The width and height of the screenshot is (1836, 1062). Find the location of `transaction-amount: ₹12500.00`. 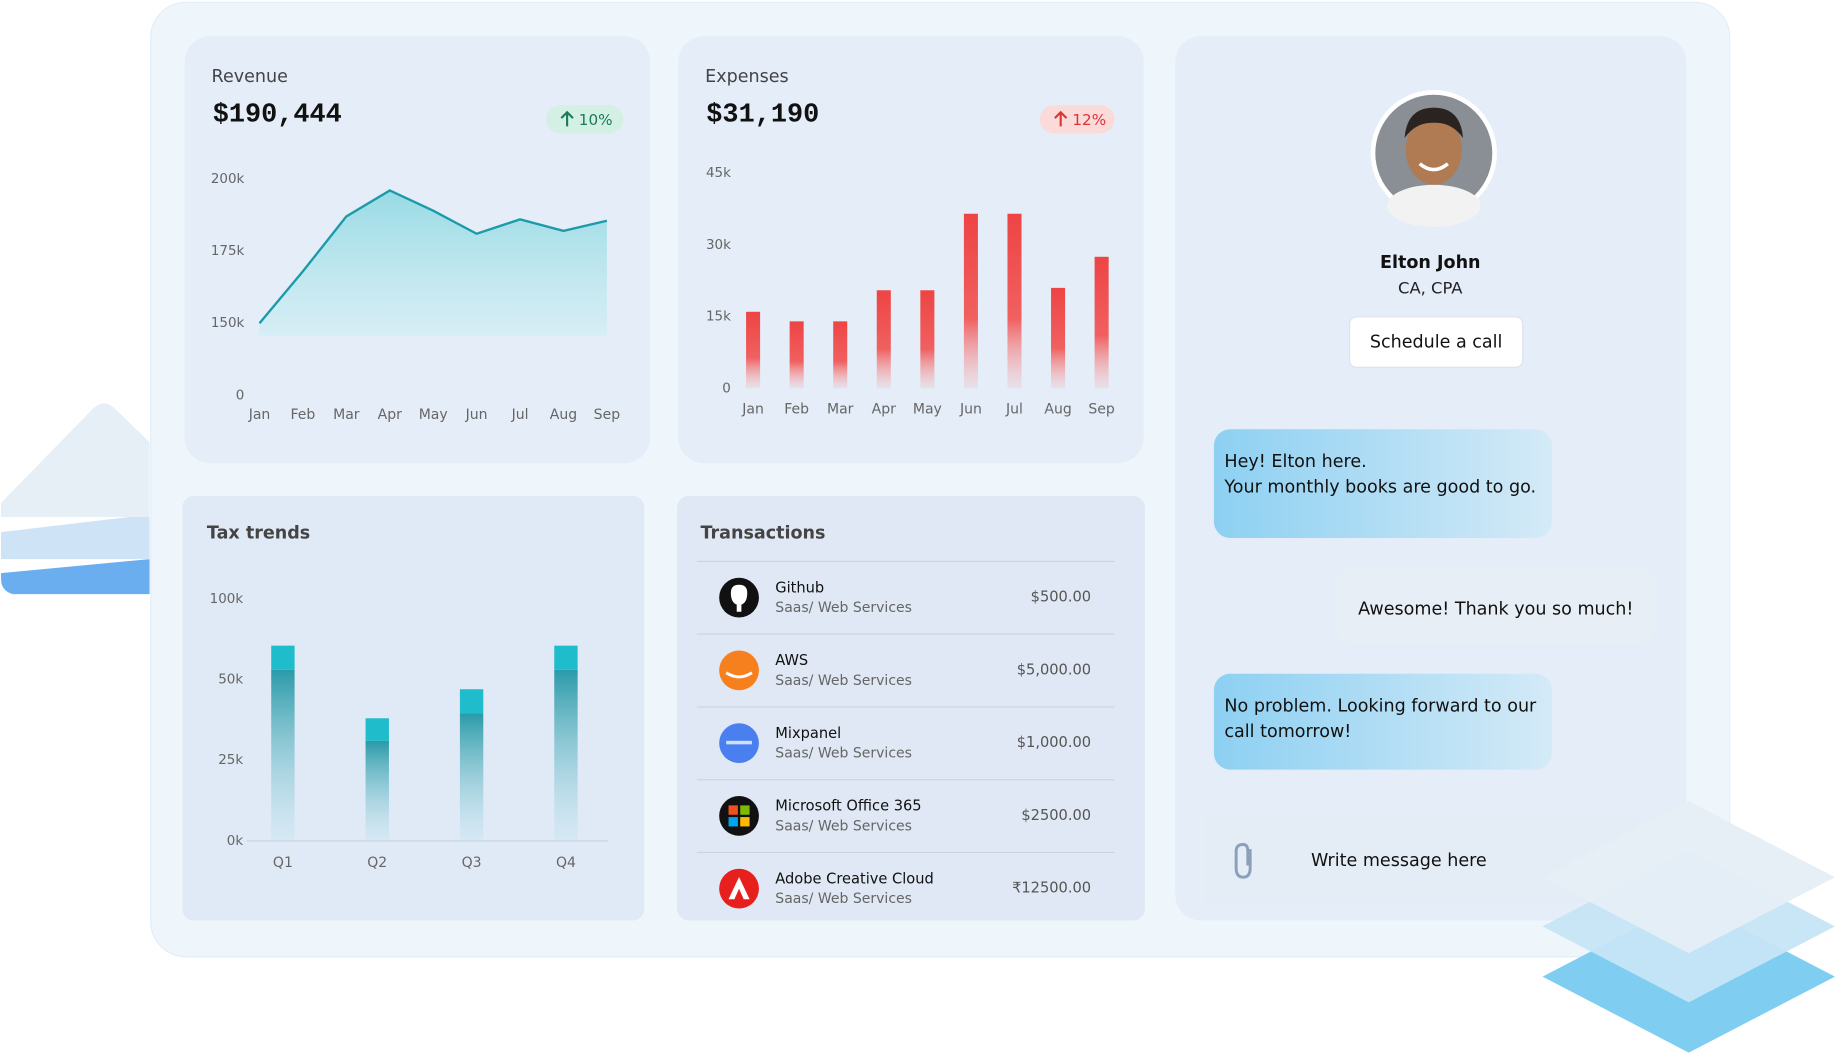

transaction-amount: ₹12500.00 is located at coordinates (1051, 888).